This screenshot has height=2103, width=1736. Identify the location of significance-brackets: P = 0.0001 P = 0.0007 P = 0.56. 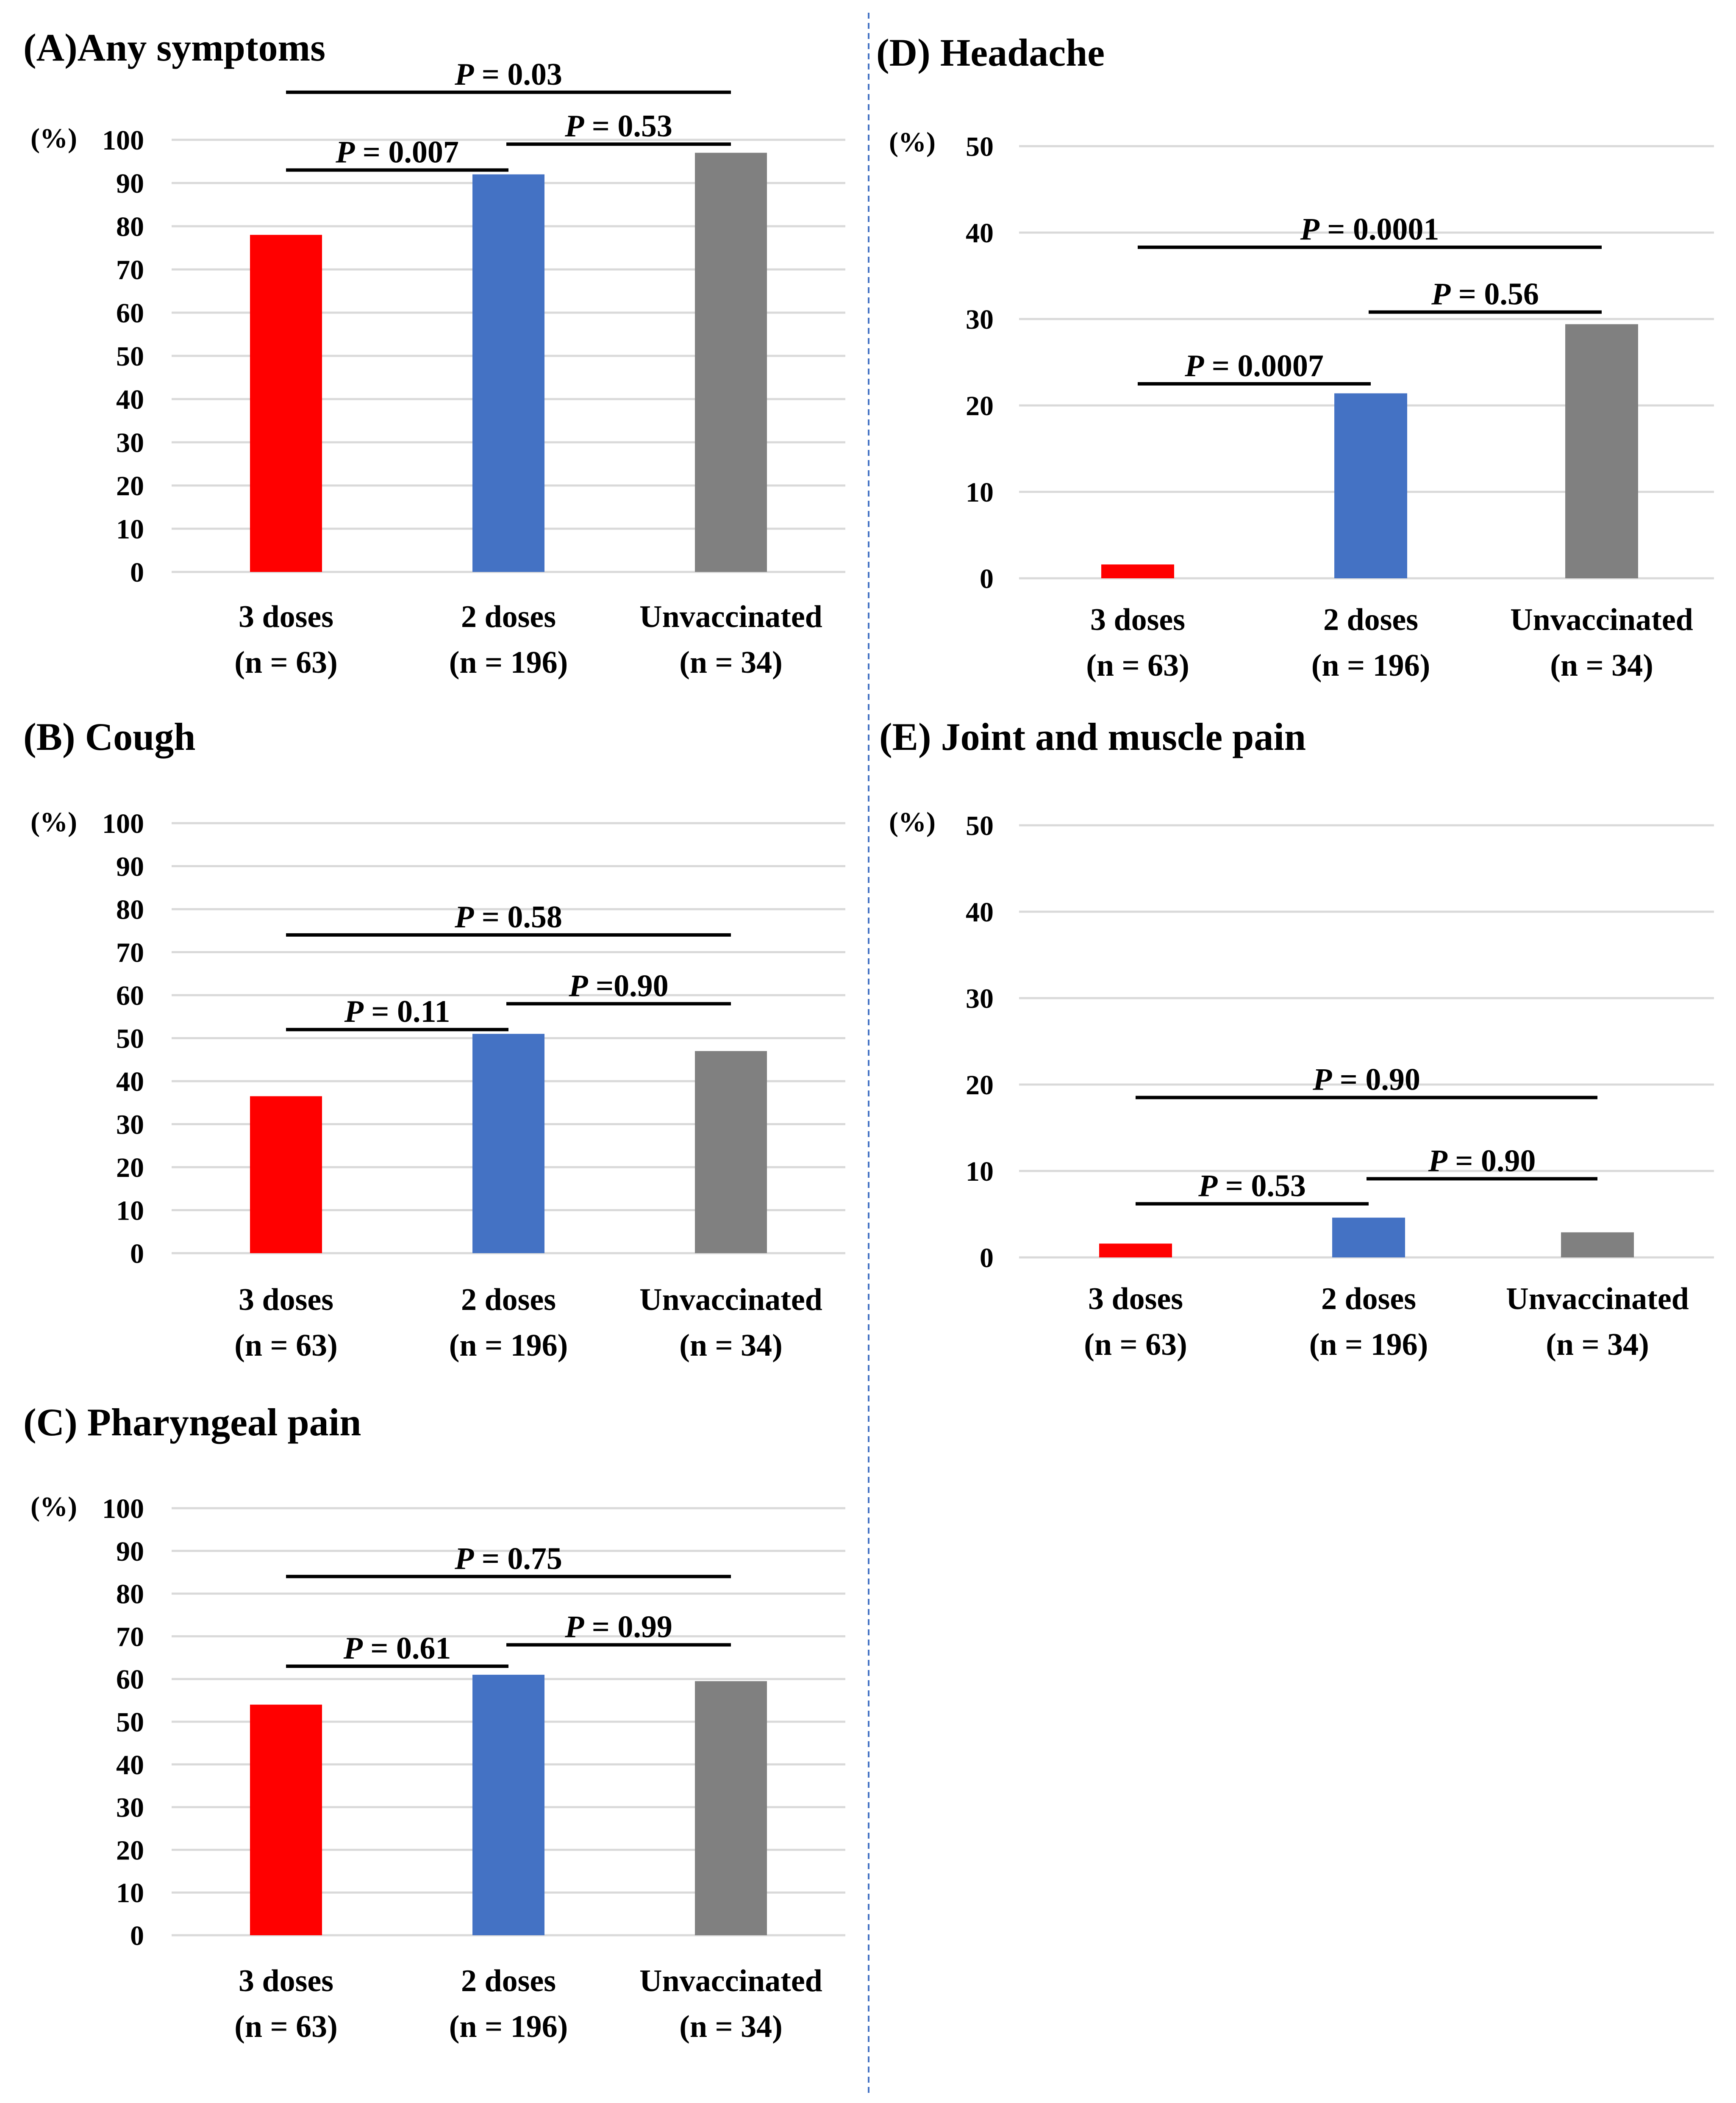
(1370, 299).